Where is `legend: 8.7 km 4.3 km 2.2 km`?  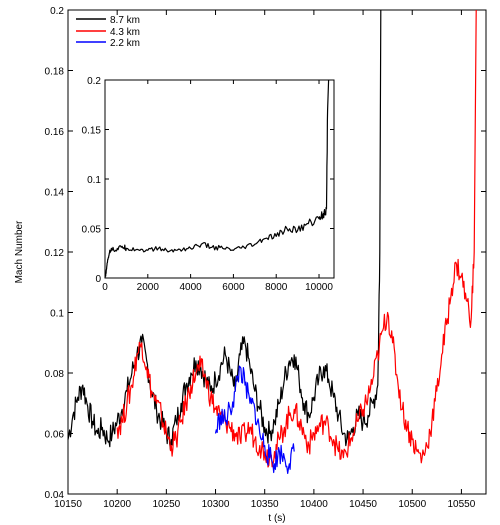 legend: 8.7 km 4.3 km 2.2 km is located at coordinates (108, 32).